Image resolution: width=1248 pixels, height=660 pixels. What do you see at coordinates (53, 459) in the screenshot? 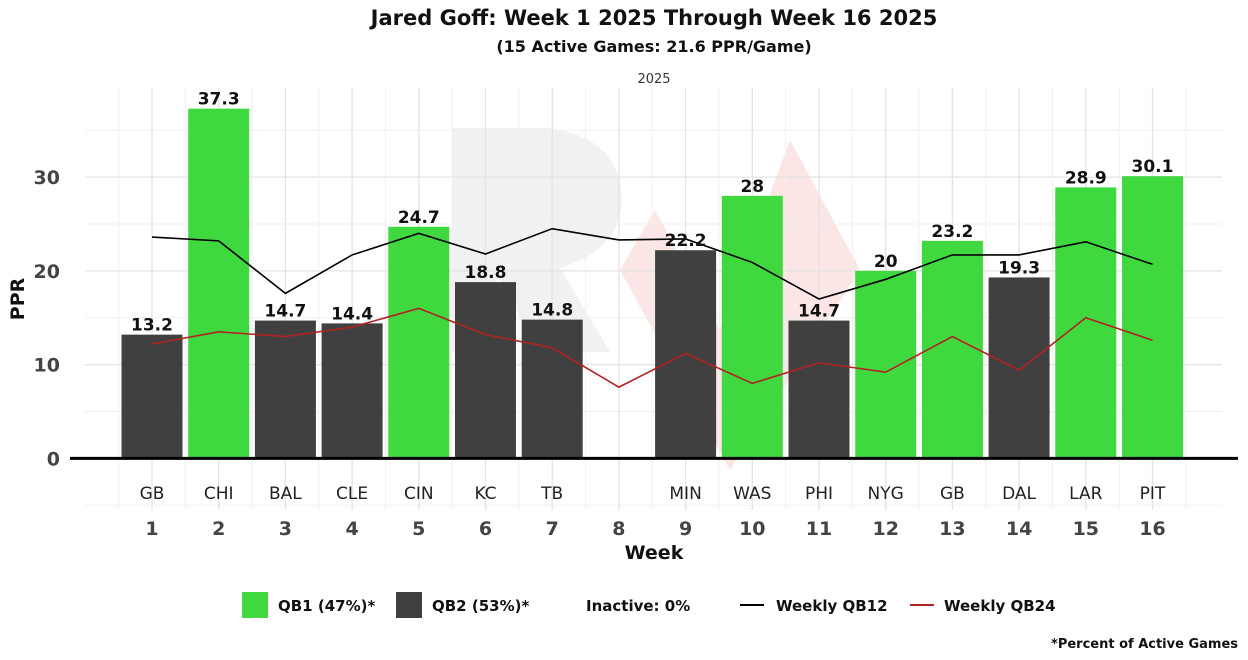
I see `y-tick-label: 0` at bounding box center [53, 459].